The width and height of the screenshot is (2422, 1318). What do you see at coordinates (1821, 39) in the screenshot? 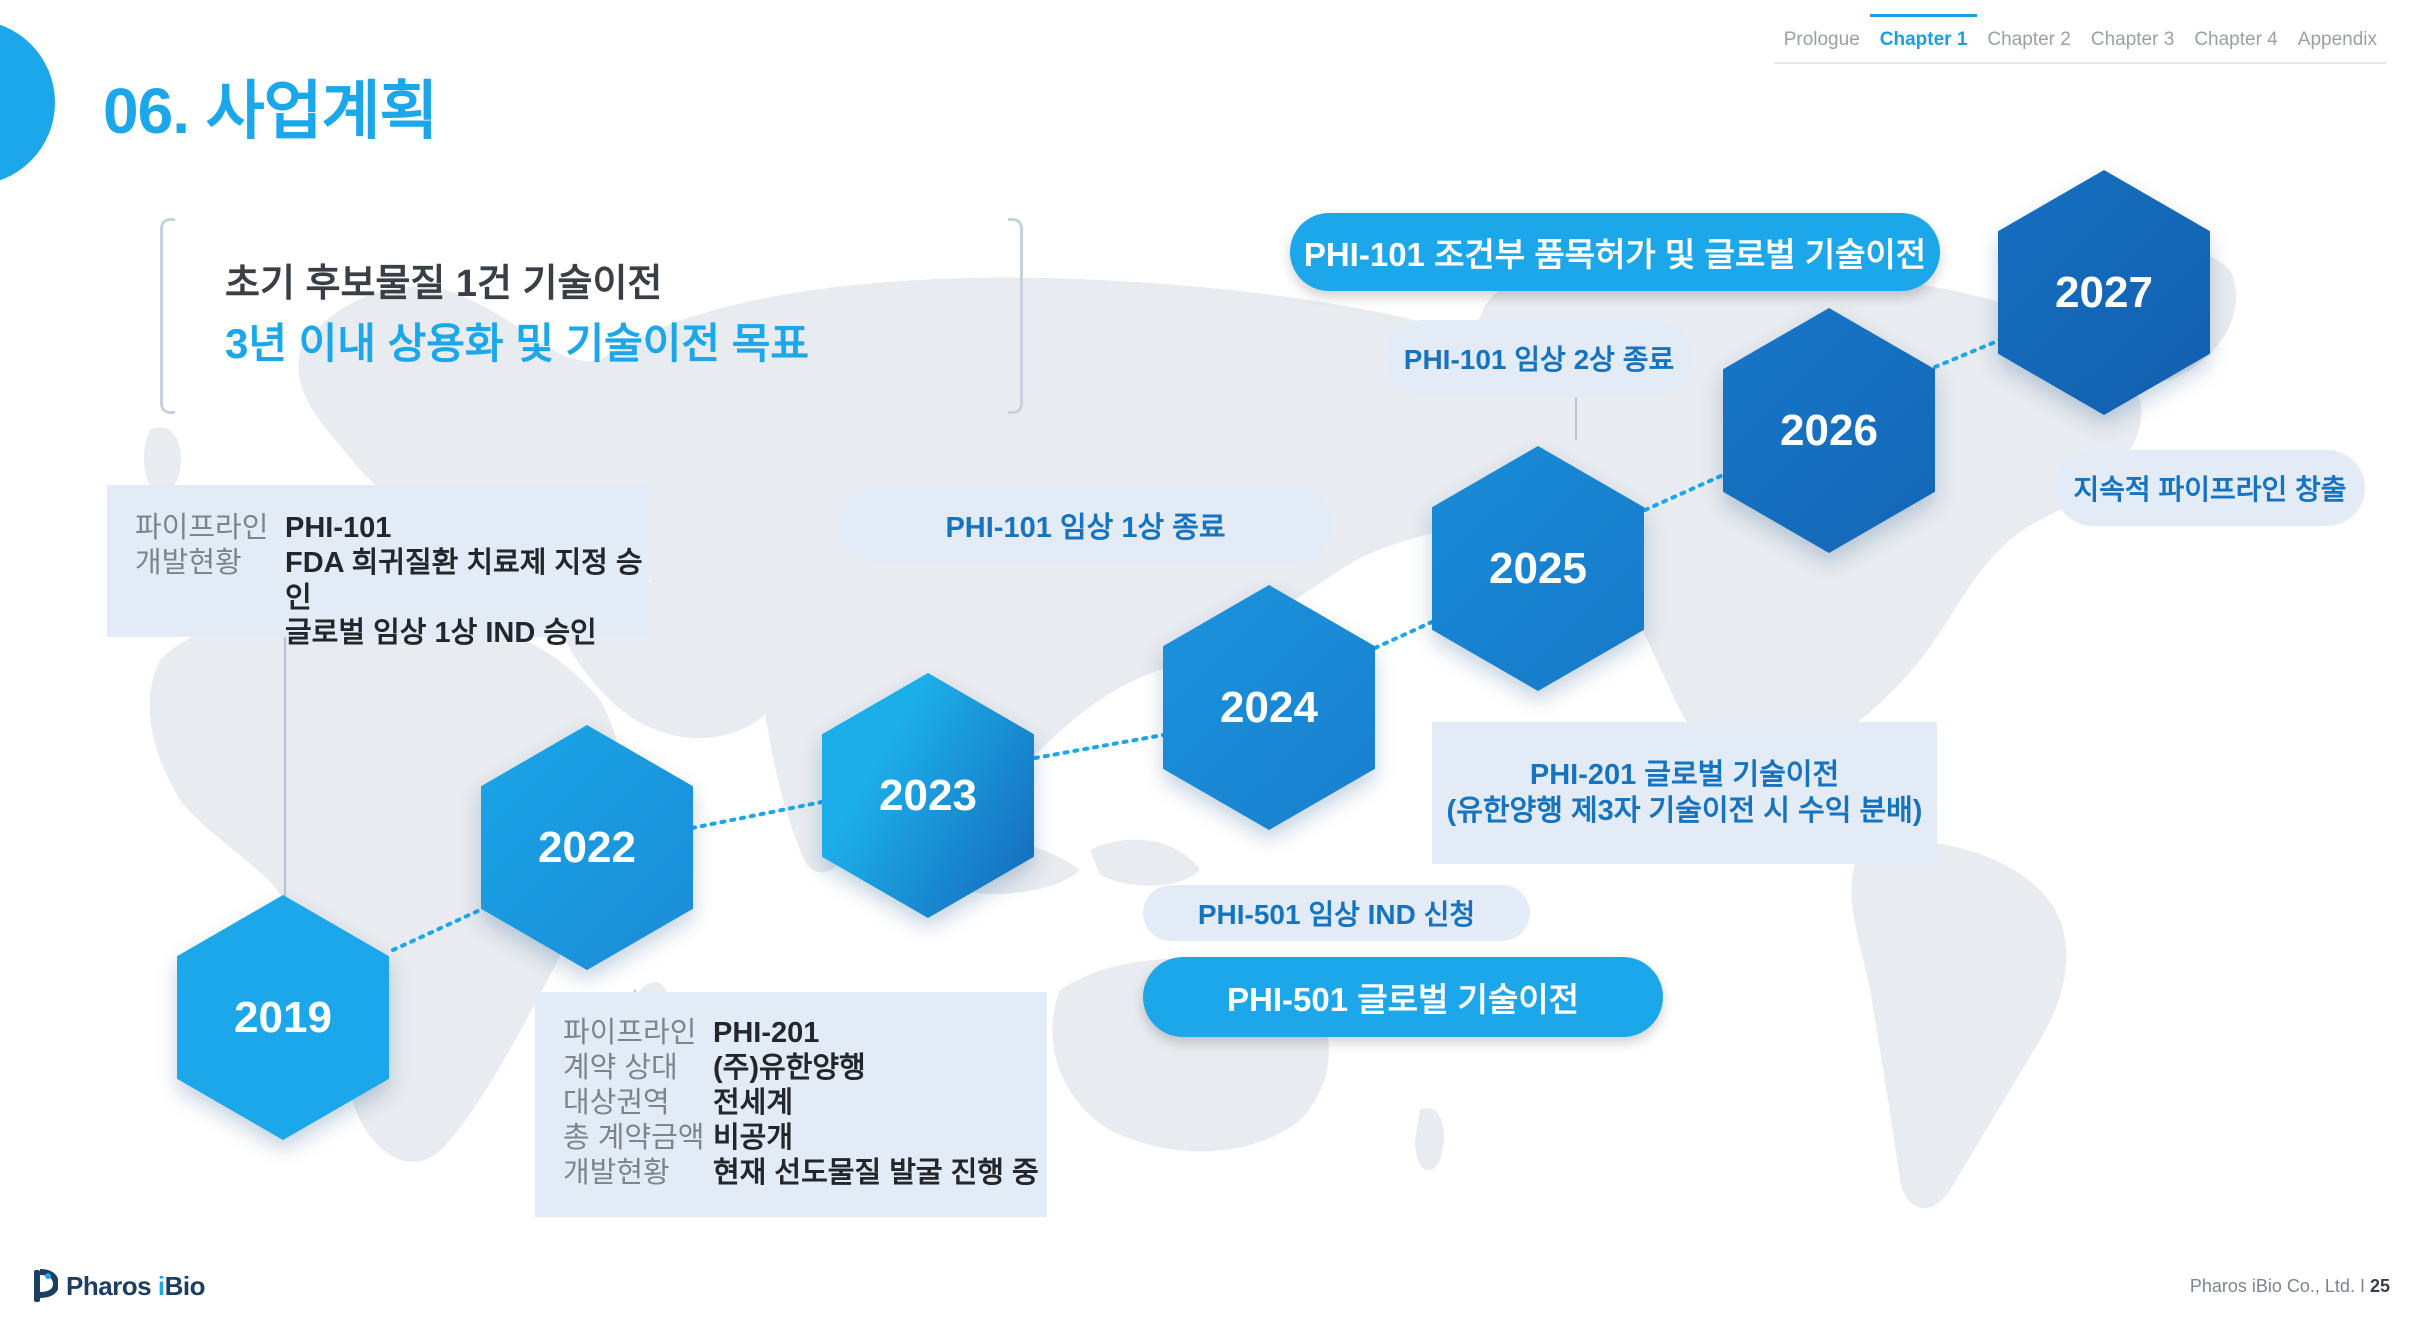
I see `nav-prologue: Prologue` at bounding box center [1821, 39].